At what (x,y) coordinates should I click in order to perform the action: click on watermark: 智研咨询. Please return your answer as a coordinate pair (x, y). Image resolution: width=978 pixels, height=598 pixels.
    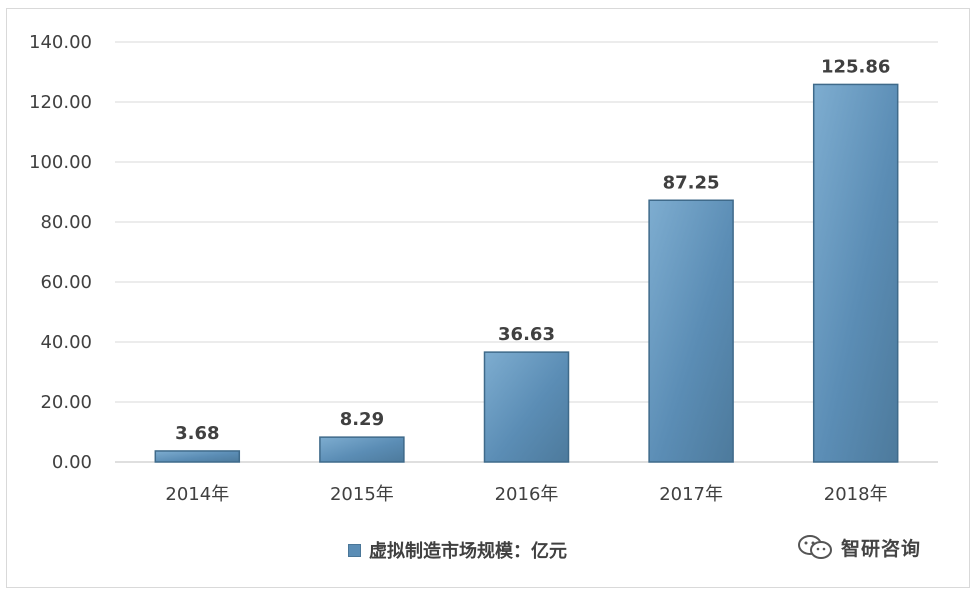
    Looking at the image, I should click on (858, 547).